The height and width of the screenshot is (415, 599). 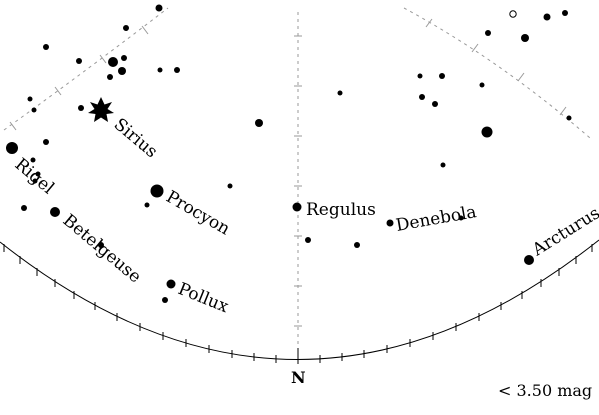 I want to click on hollow-star, so click(x=513, y=14).